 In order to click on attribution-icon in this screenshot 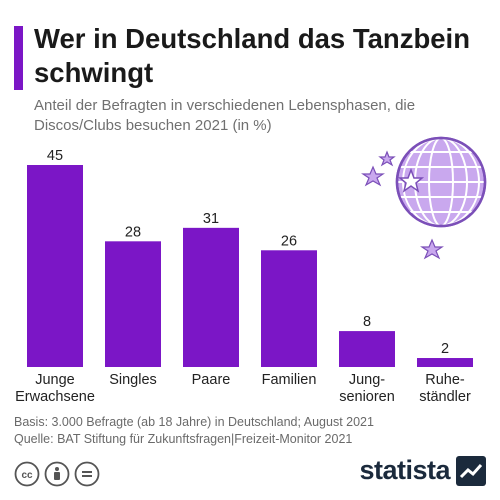, I will do `click(57, 474)`.